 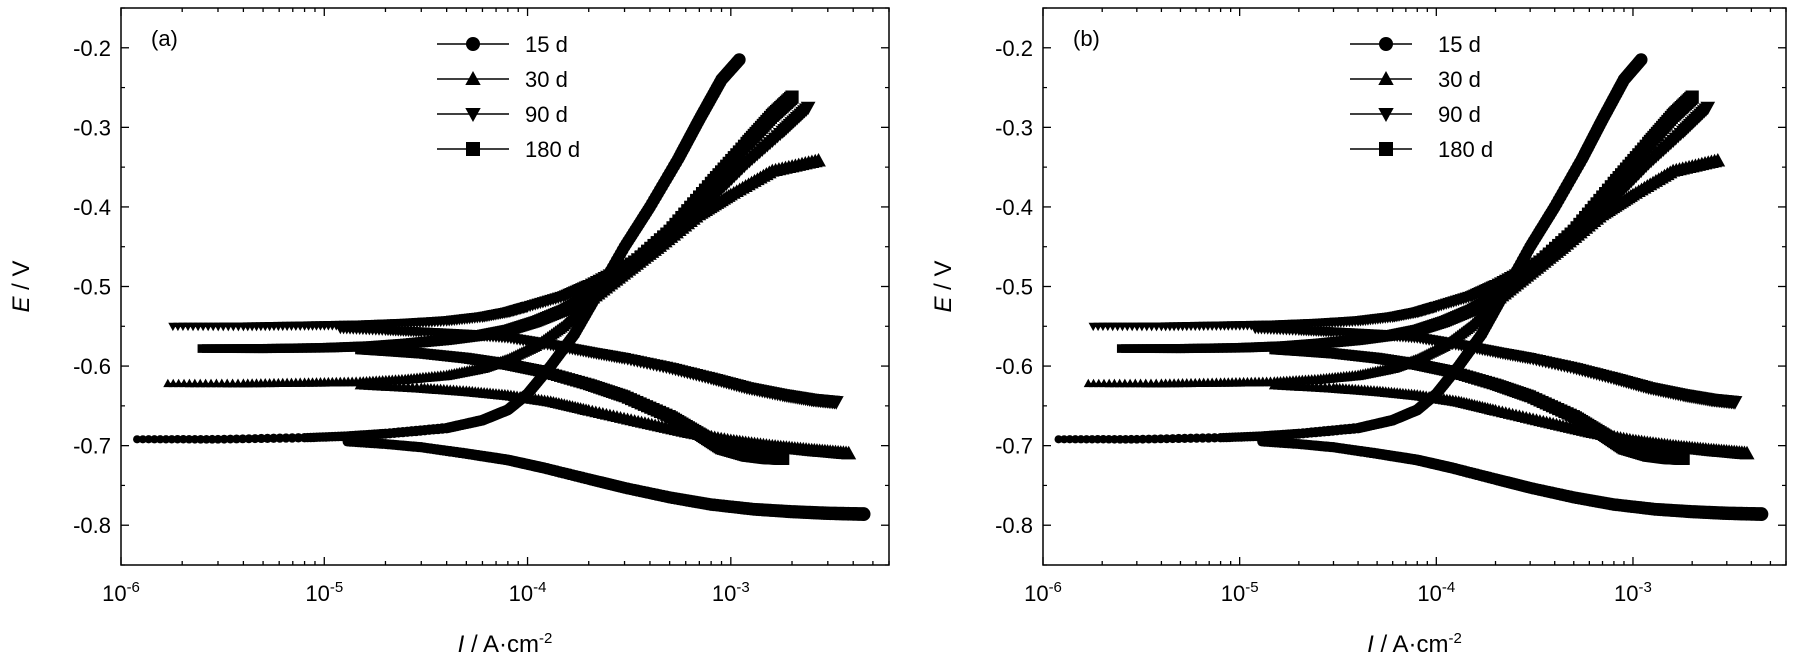 What do you see at coordinates (164, 38) in the screenshot?
I see `panel-label: (a)` at bounding box center [164, 38].